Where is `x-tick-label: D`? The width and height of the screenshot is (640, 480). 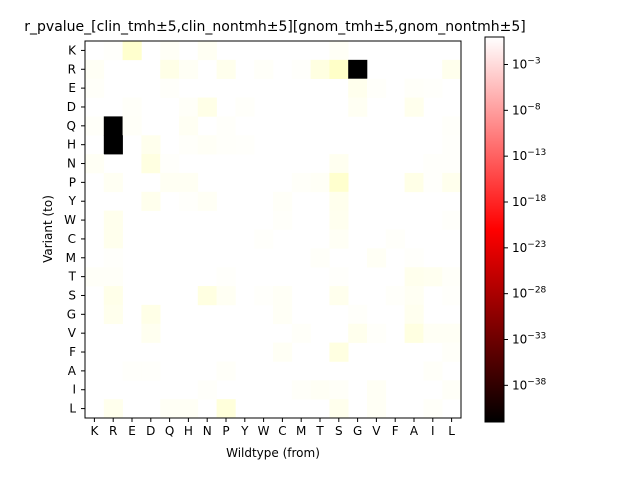
x-tick-label: D is located at coordinates (150, 431).